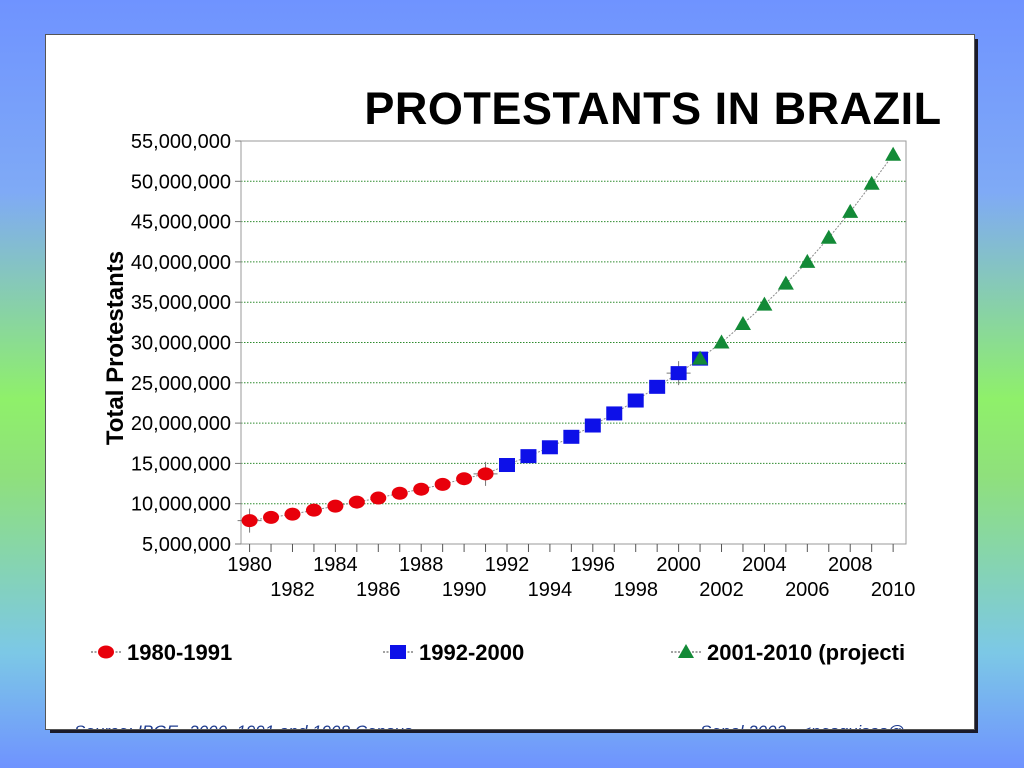  Describe the element at coordinates (181, 424) in the screenshot. I see `y-tick-label: 20,000,000` at that location.